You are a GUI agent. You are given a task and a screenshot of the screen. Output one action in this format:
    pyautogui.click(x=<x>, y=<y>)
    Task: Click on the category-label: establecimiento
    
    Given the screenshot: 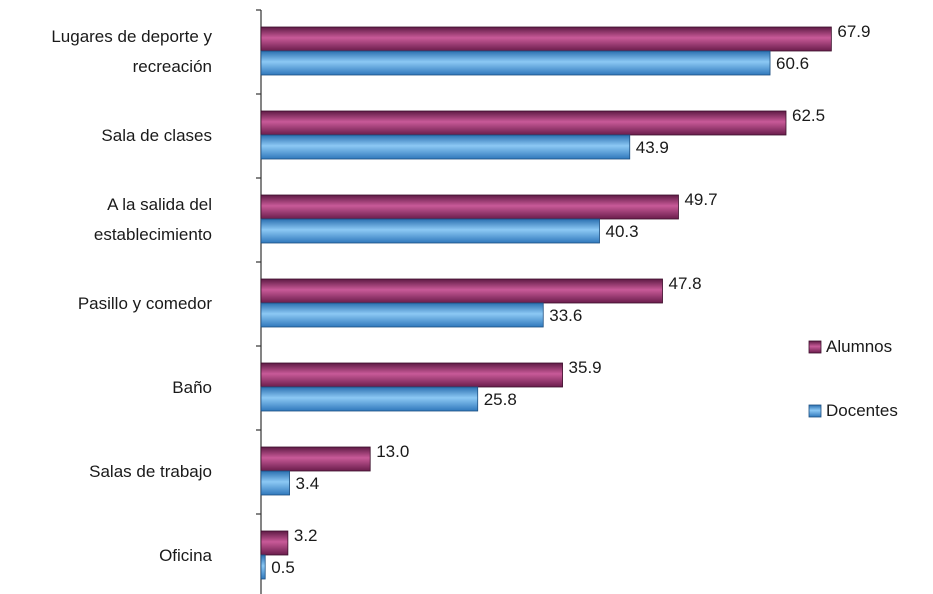 What is the action you would take?
    pyautogui.click(x=153, y=234)
    